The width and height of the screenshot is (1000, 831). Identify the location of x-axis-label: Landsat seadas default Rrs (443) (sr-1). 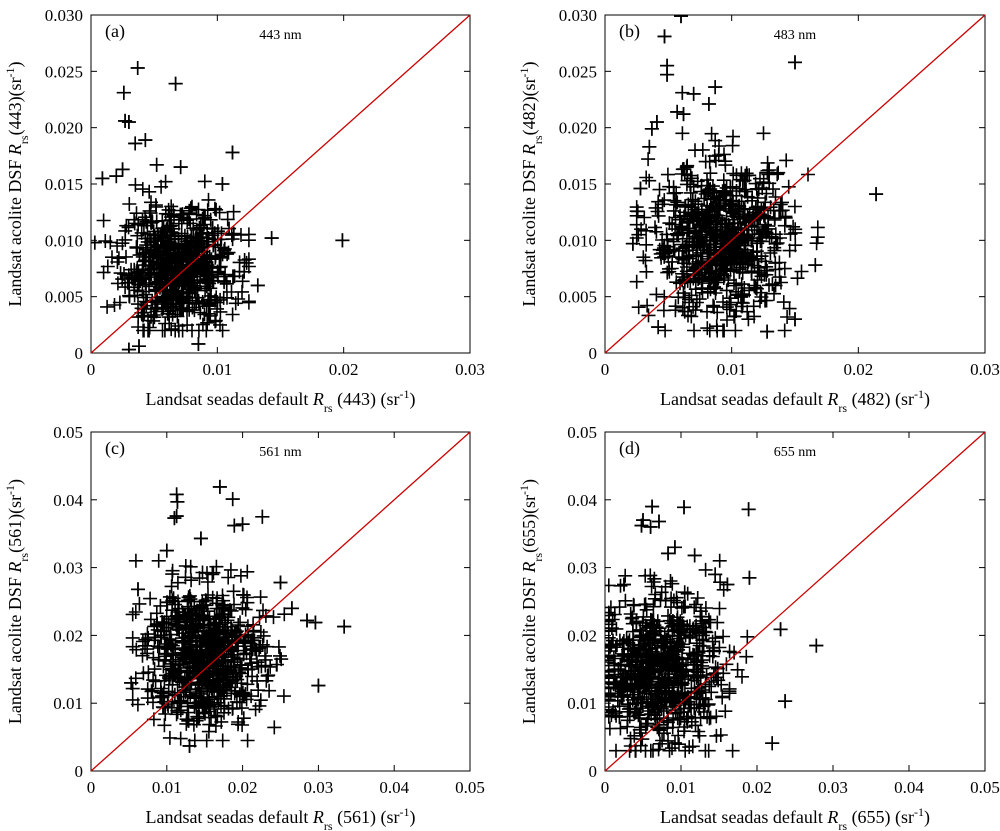
(280, 401).